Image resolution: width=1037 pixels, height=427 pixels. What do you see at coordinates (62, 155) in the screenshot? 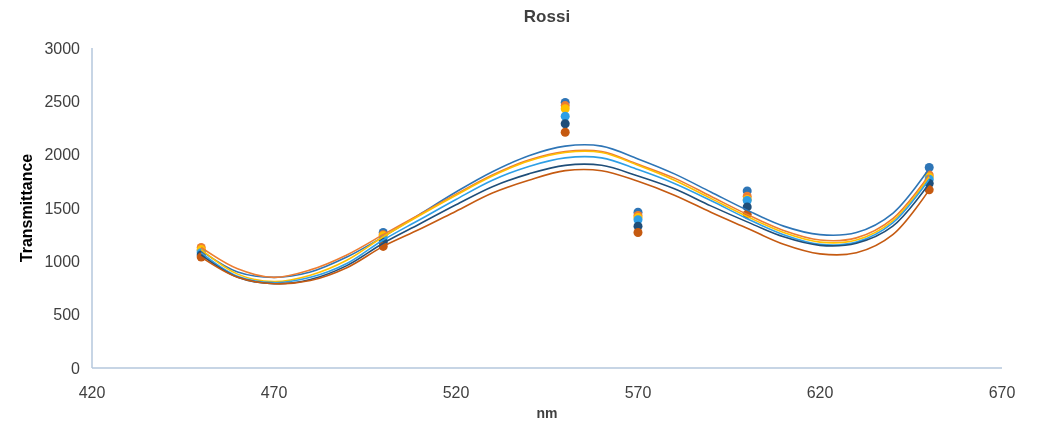
I see `y-tick-label: 2000` at bounding box center [62, 155].